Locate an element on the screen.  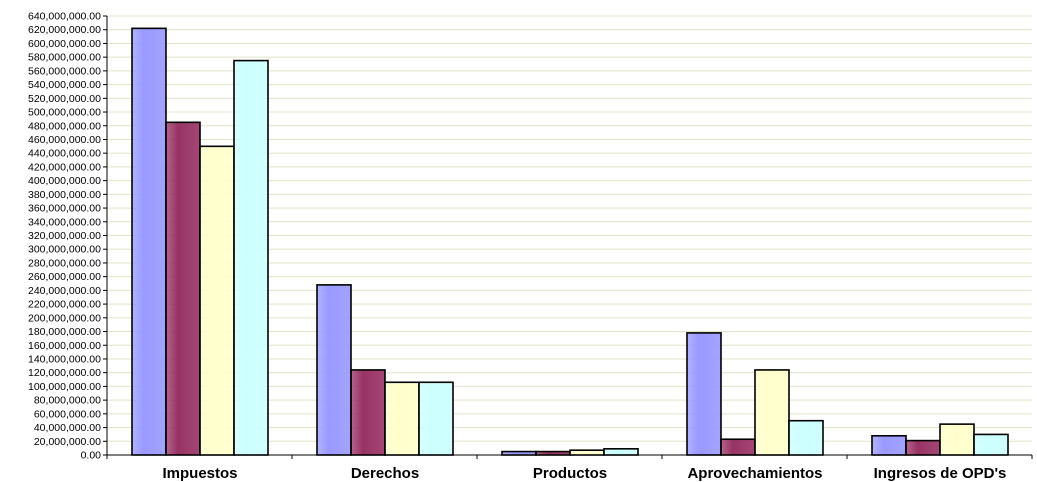
y-tick-label: 620,000,000.00 is located at coordinates (64, 30).